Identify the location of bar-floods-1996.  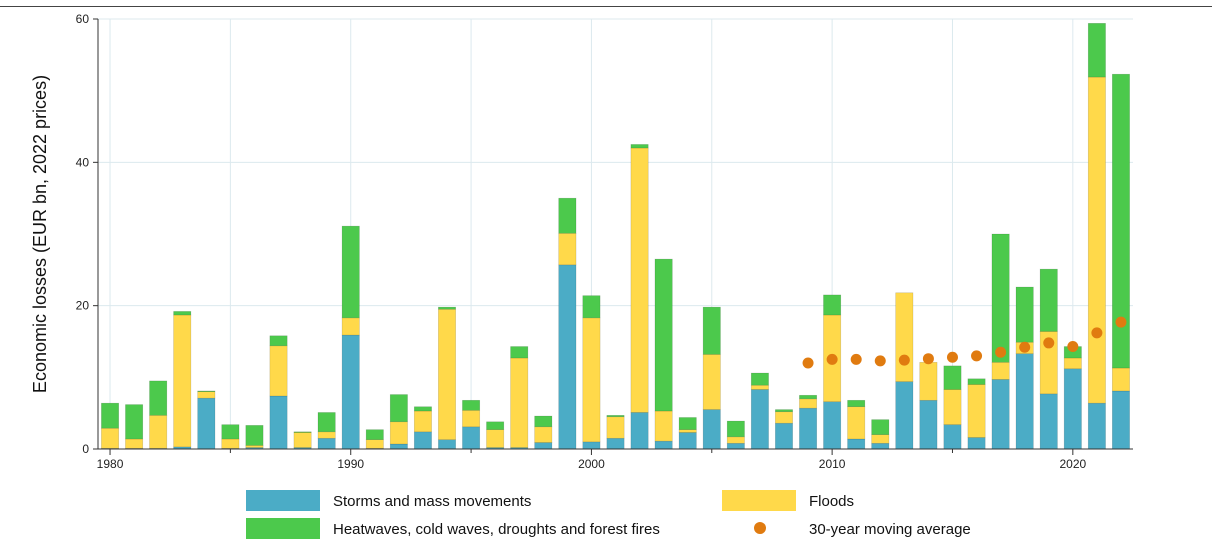
(495, 438).